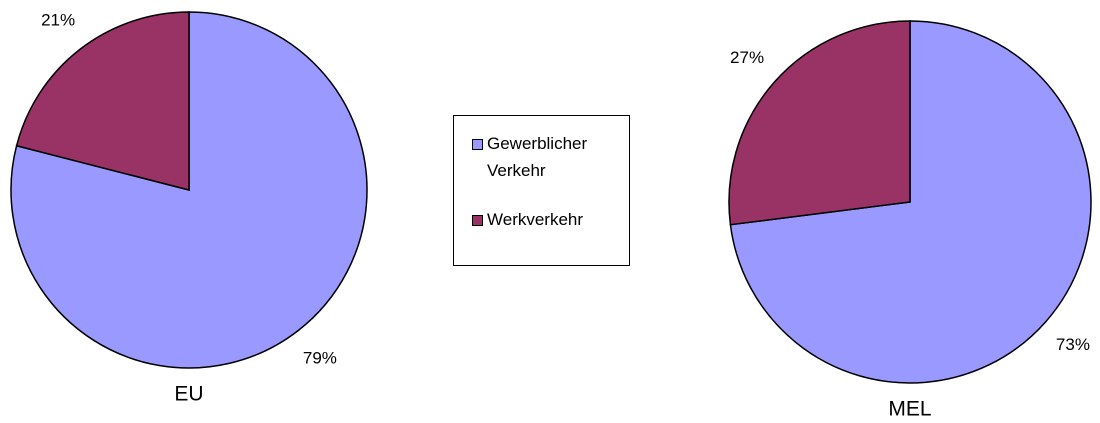  I want to click on data-label: 27%, so click(747, 57).